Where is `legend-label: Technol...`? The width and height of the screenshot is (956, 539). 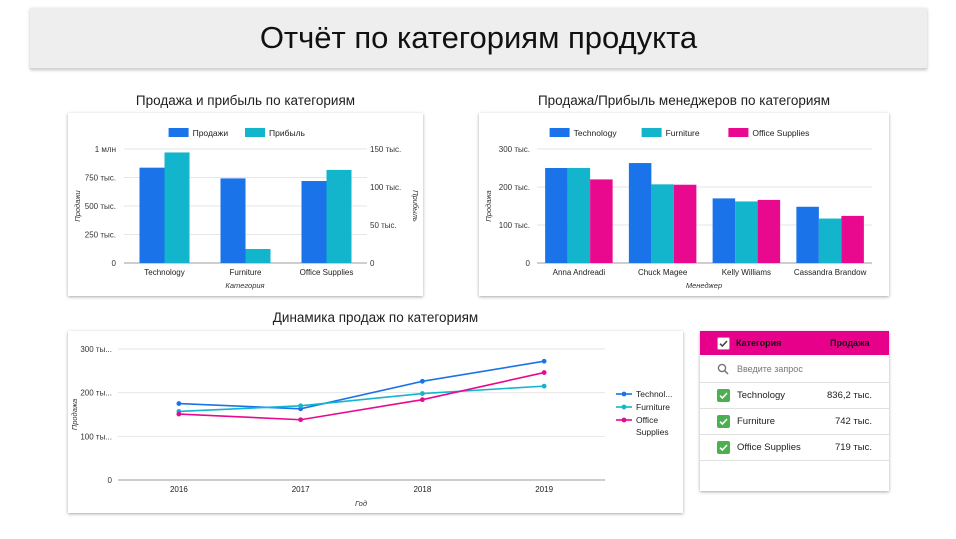 legend-label: Technol... is located at coordinates (654, 394).